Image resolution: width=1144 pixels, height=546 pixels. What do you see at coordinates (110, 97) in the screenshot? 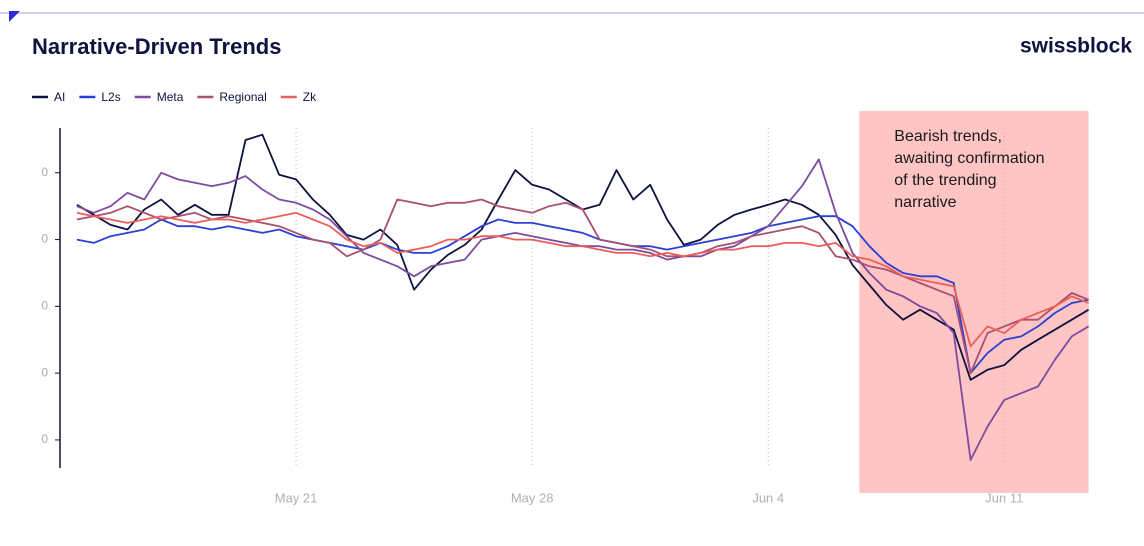
I see `legend-label: L2s` at bounding box center [110, 97].